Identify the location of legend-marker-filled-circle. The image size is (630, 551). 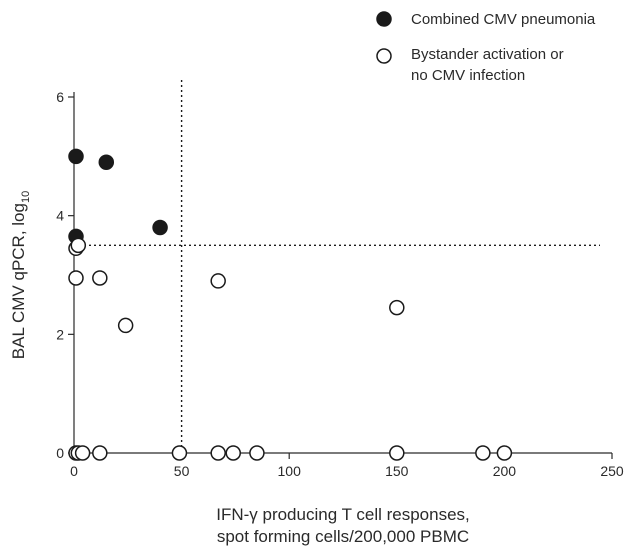
(384, 19).